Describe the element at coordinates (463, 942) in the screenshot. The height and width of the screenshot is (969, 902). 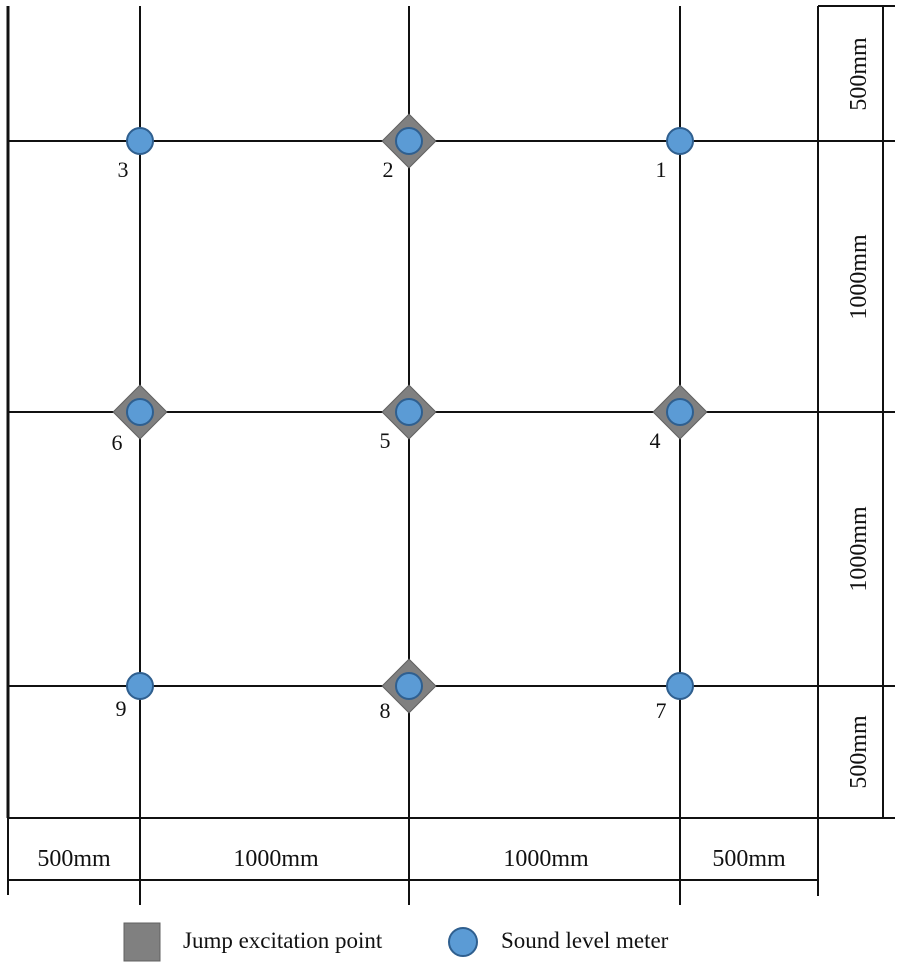
I see `blue-circle-icon` at that location.